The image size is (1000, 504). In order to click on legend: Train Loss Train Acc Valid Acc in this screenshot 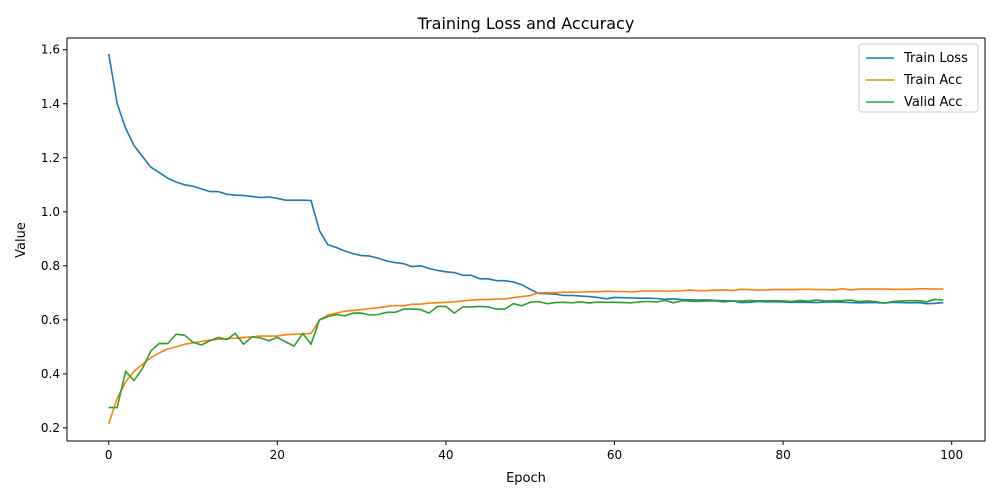, I will do `click(918, 78)`.